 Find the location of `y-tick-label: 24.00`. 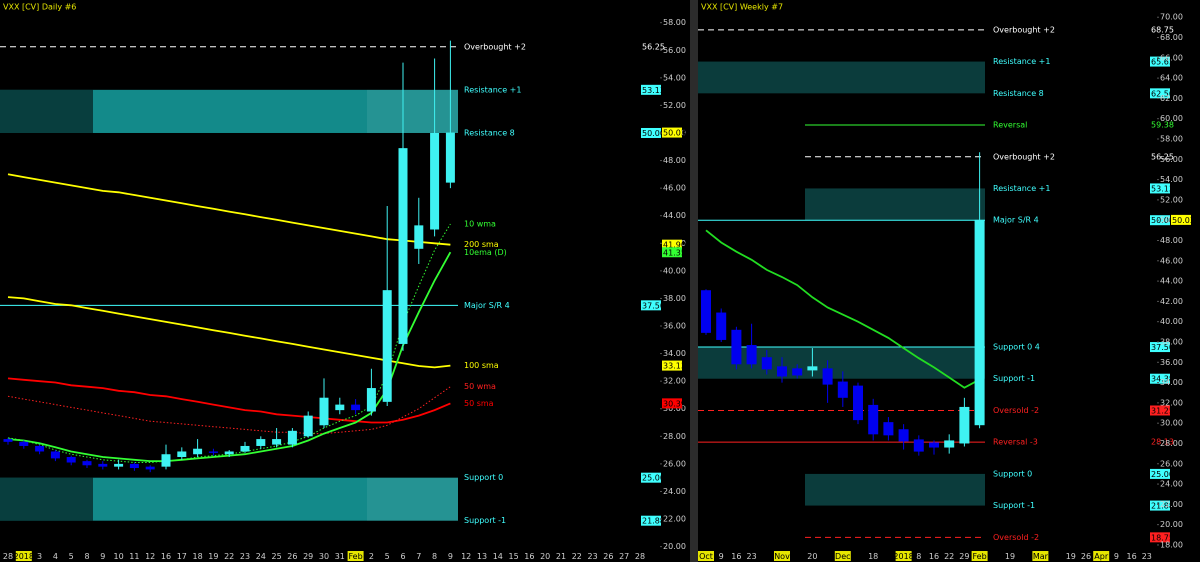

y-tick-label: 24.00 is located at coordinates (674, 491).